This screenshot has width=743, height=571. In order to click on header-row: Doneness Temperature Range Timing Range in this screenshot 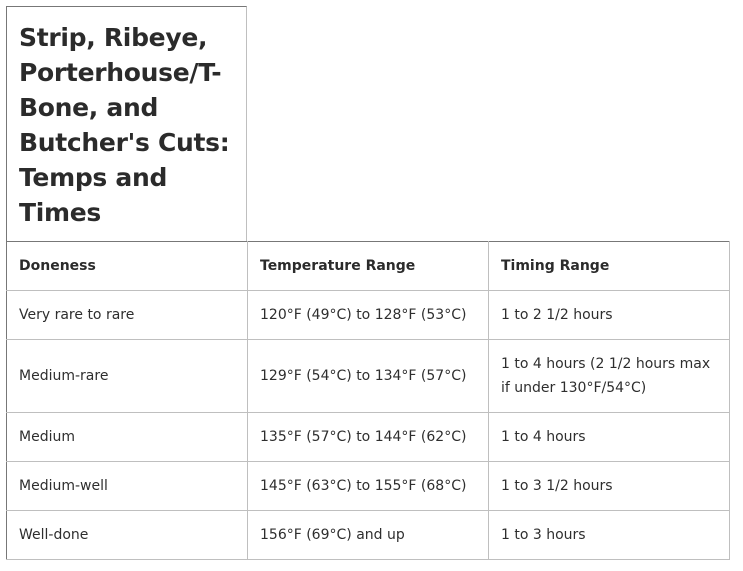, I will do `click(368, 266)`.